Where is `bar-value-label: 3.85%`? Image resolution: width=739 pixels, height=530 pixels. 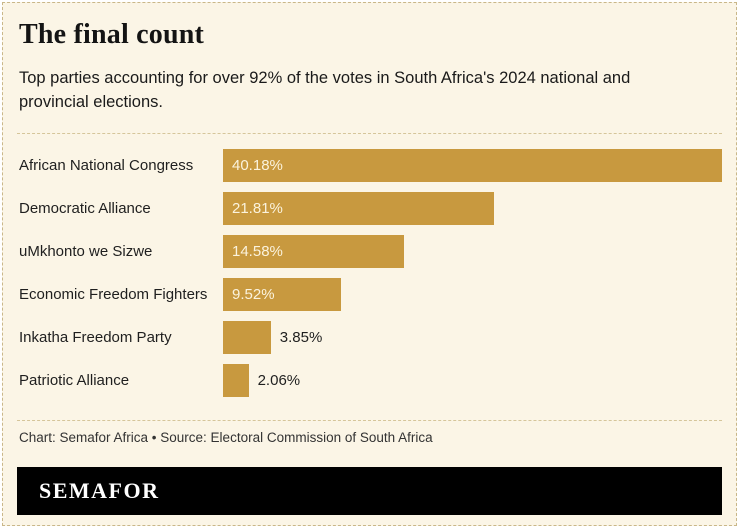
bar-value-label: 3.85% is located at coordinates (301, 337).